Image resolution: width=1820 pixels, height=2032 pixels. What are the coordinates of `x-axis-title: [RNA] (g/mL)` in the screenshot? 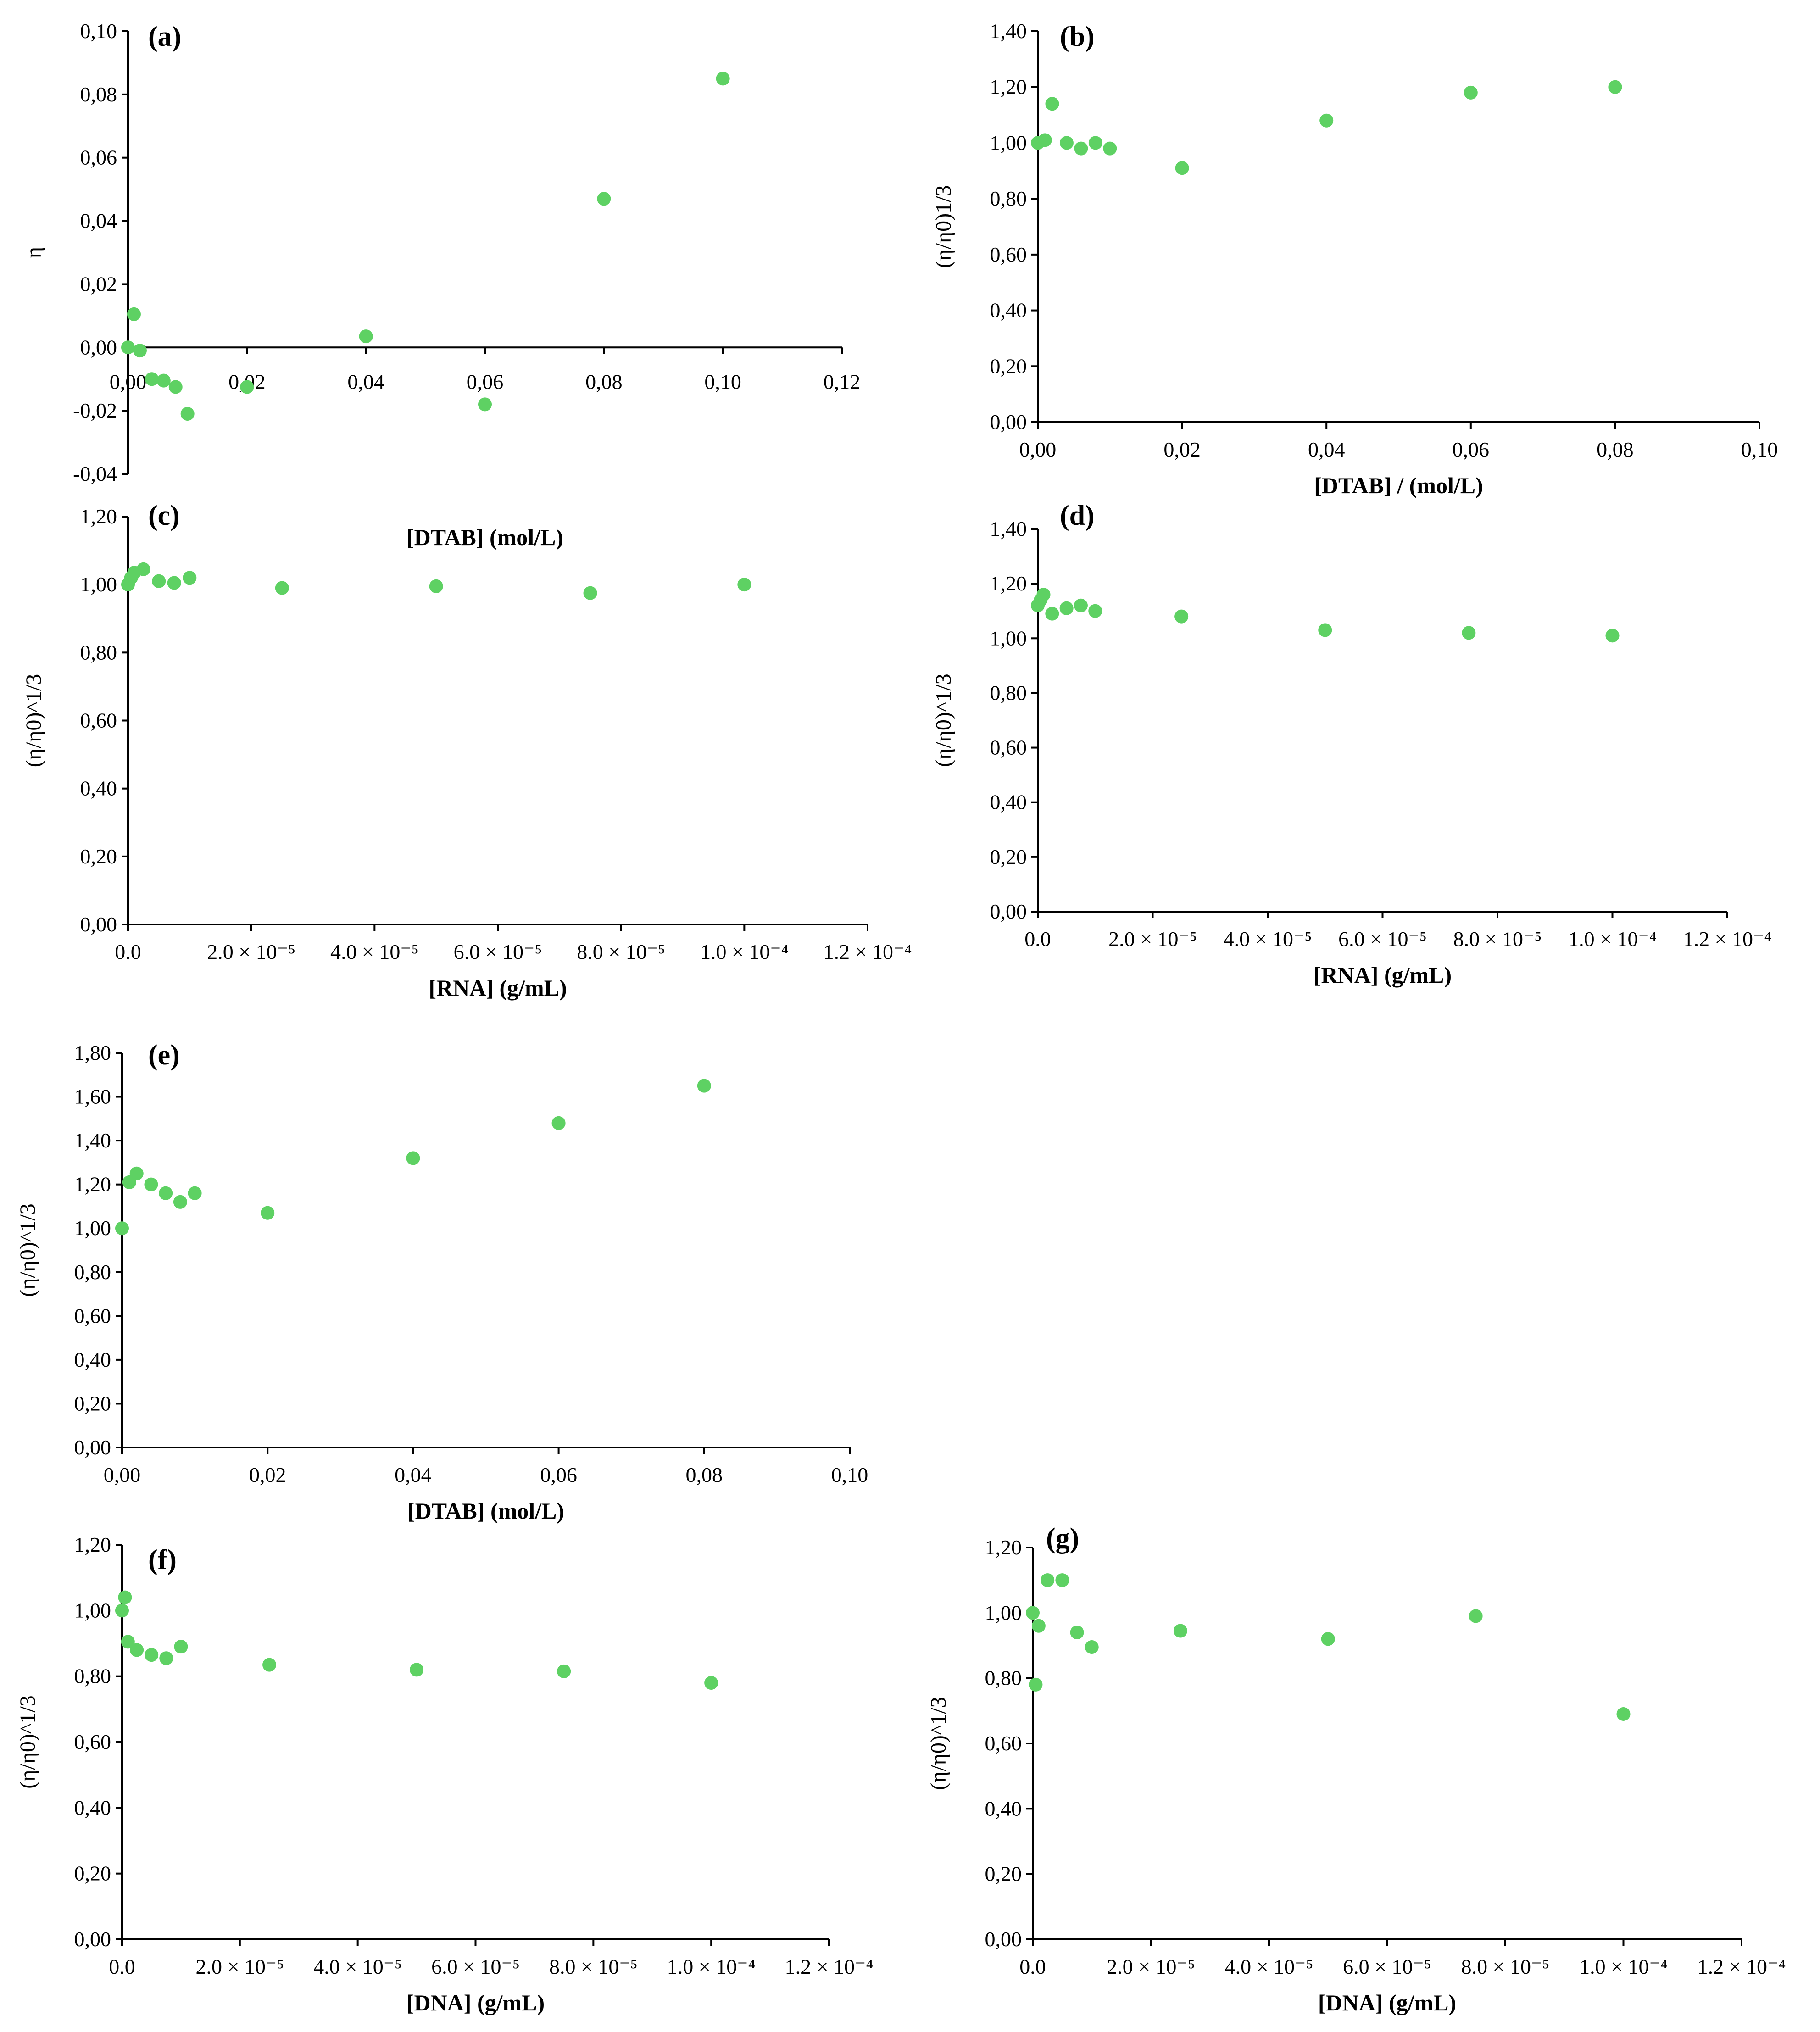 It's located at (498, 988).